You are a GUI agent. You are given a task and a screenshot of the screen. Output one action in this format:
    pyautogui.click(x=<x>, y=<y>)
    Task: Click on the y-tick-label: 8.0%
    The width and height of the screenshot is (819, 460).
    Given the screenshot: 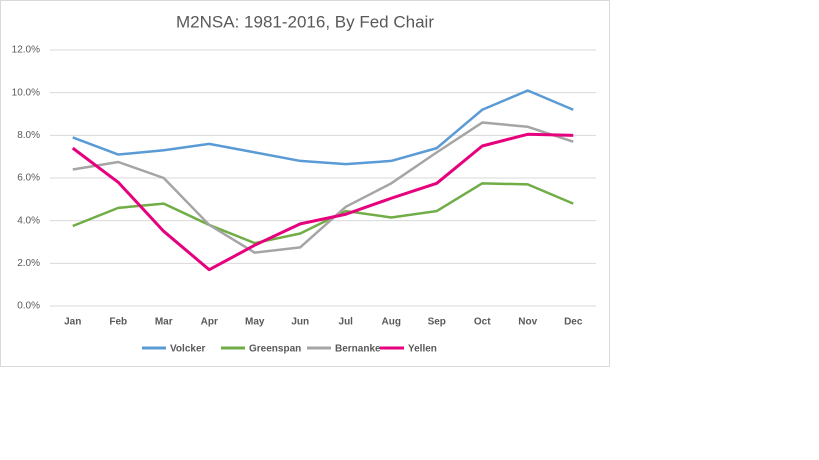 What is the action you would take?
    pyautogui.click(x=28, y=135)
    